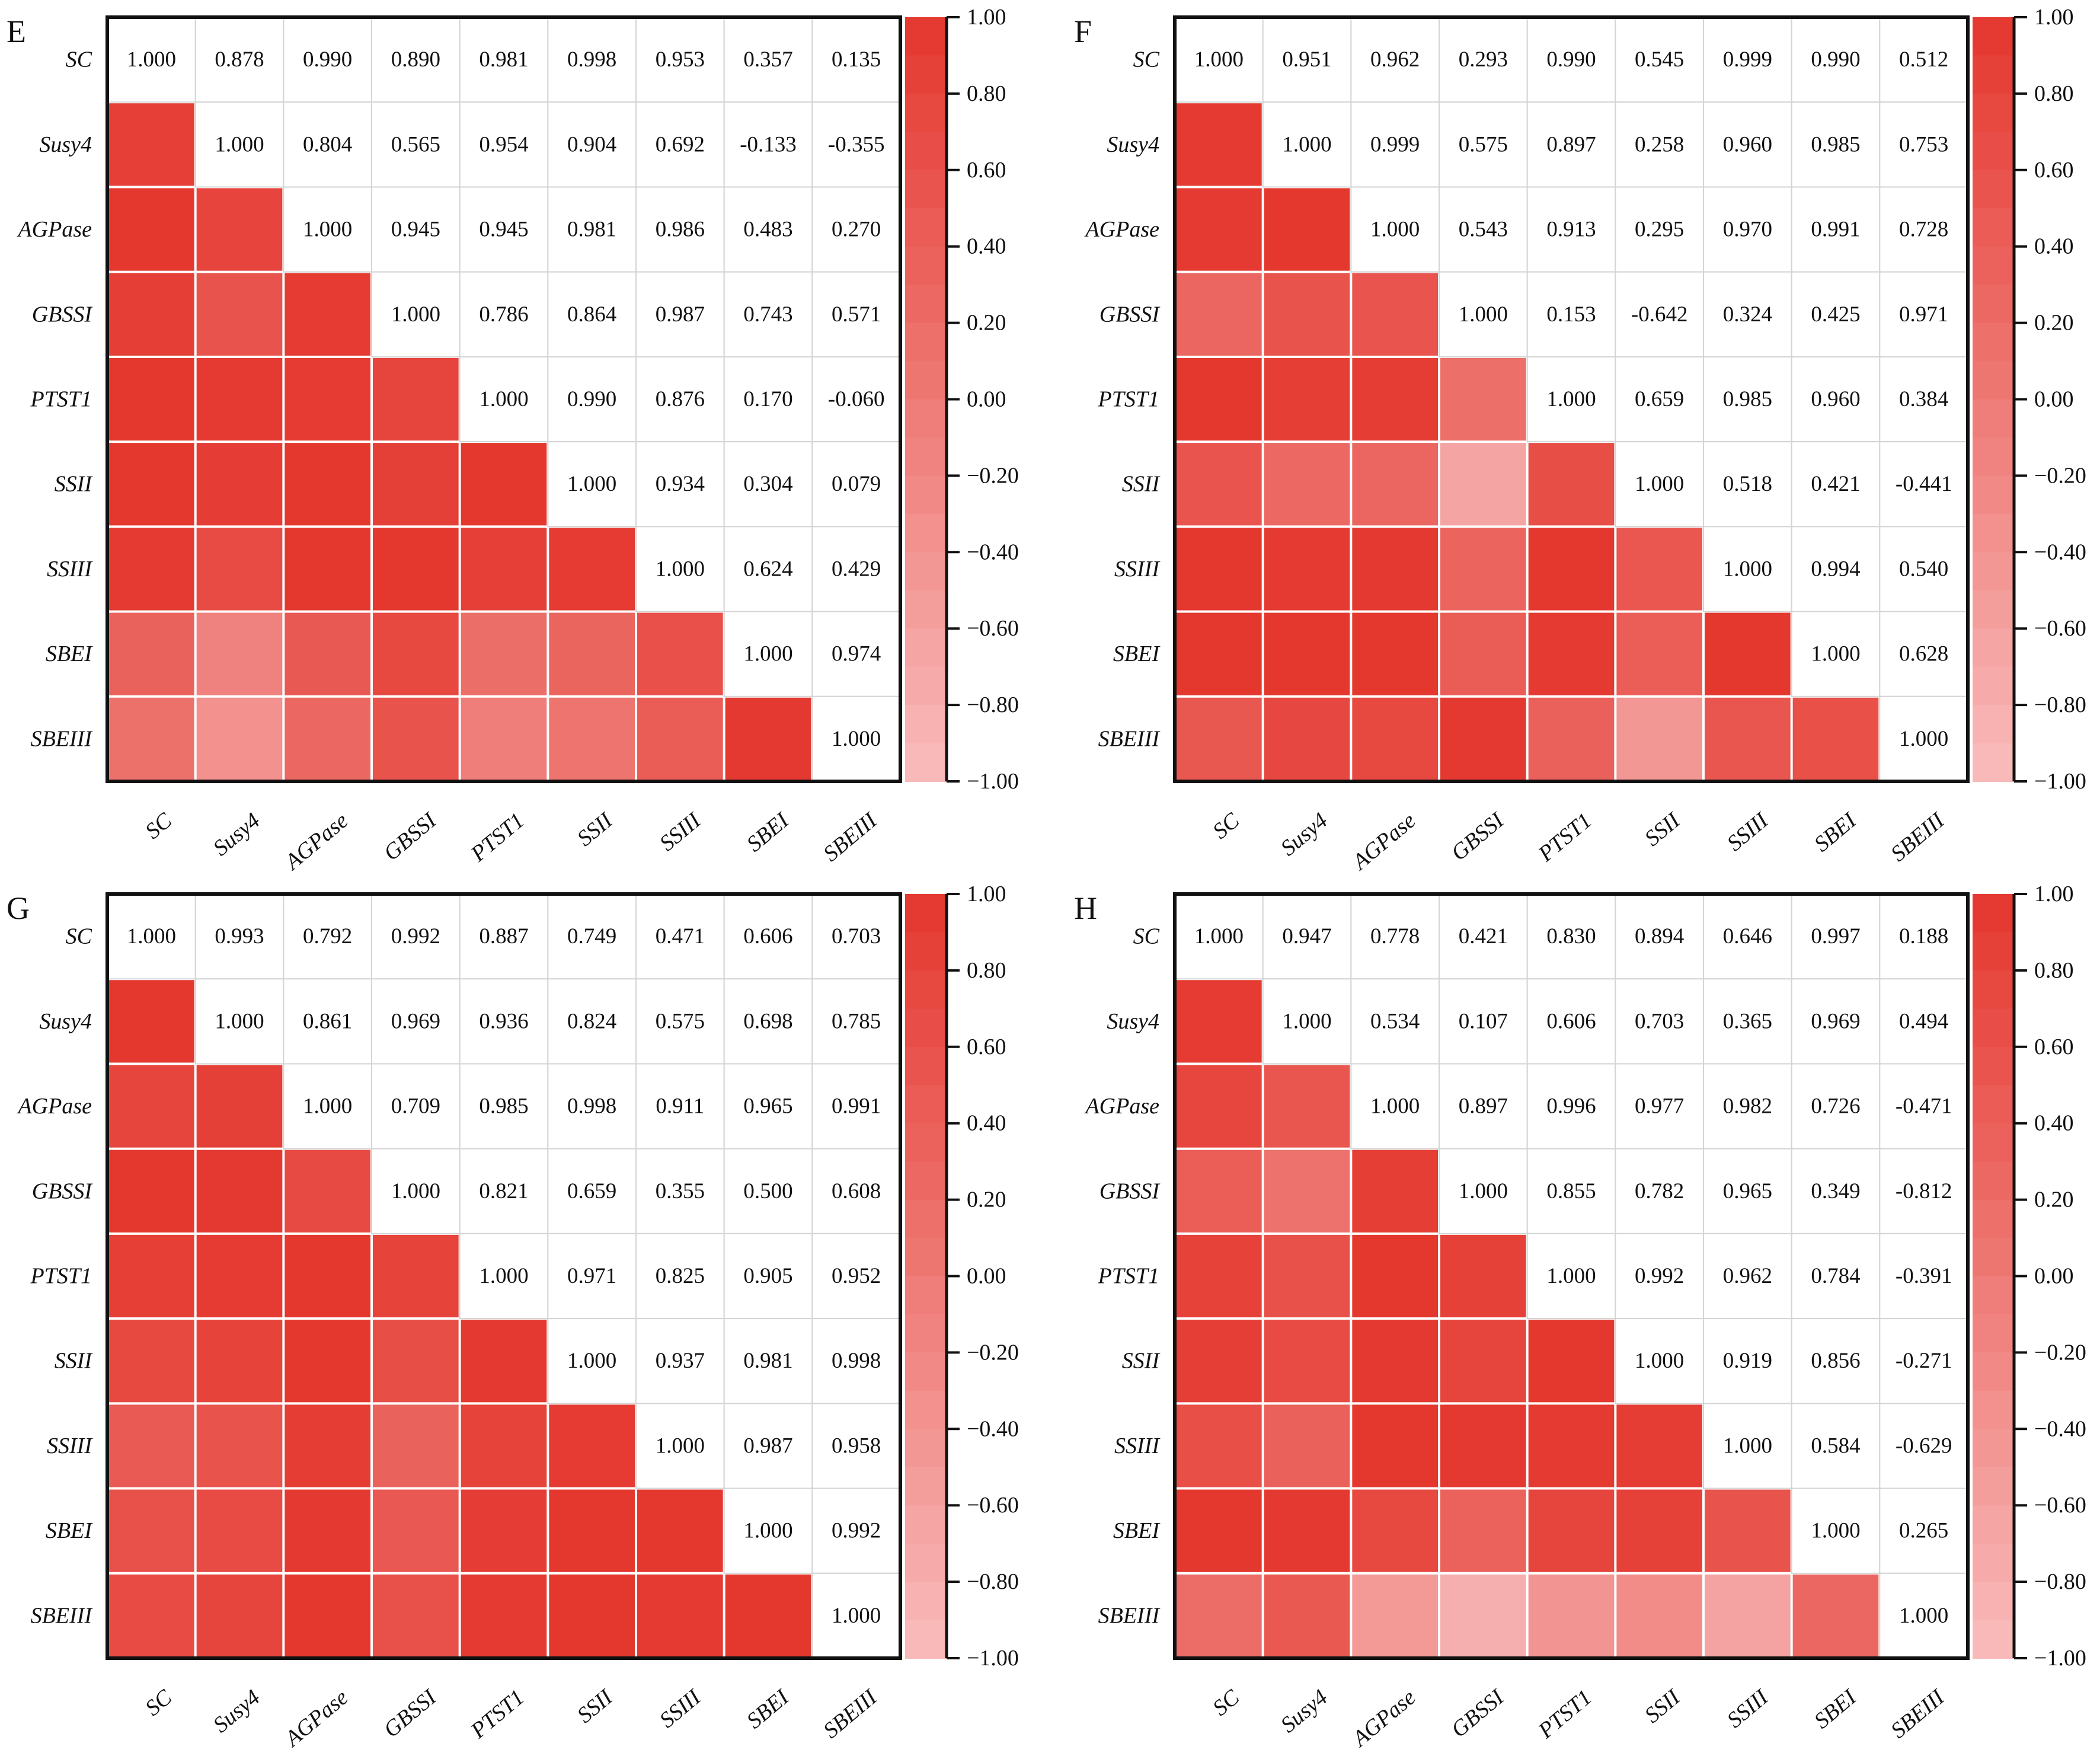  I want to click on correlation-value-label: 0.703, so click(856, 937).